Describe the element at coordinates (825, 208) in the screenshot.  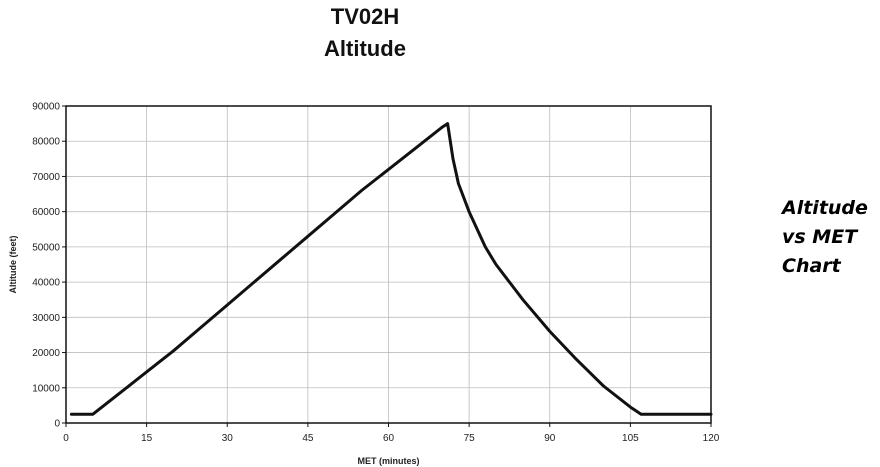
I see `caption-line-1: Altitude` at that location.